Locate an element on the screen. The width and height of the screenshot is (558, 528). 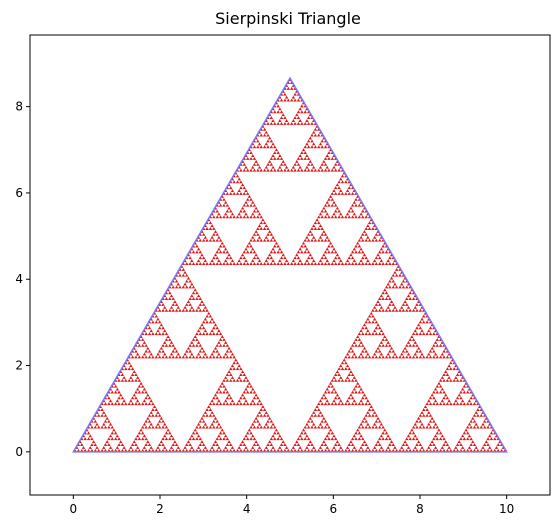
y-axis: 0 2 4 6 8 is located at coordinates (22, 279).